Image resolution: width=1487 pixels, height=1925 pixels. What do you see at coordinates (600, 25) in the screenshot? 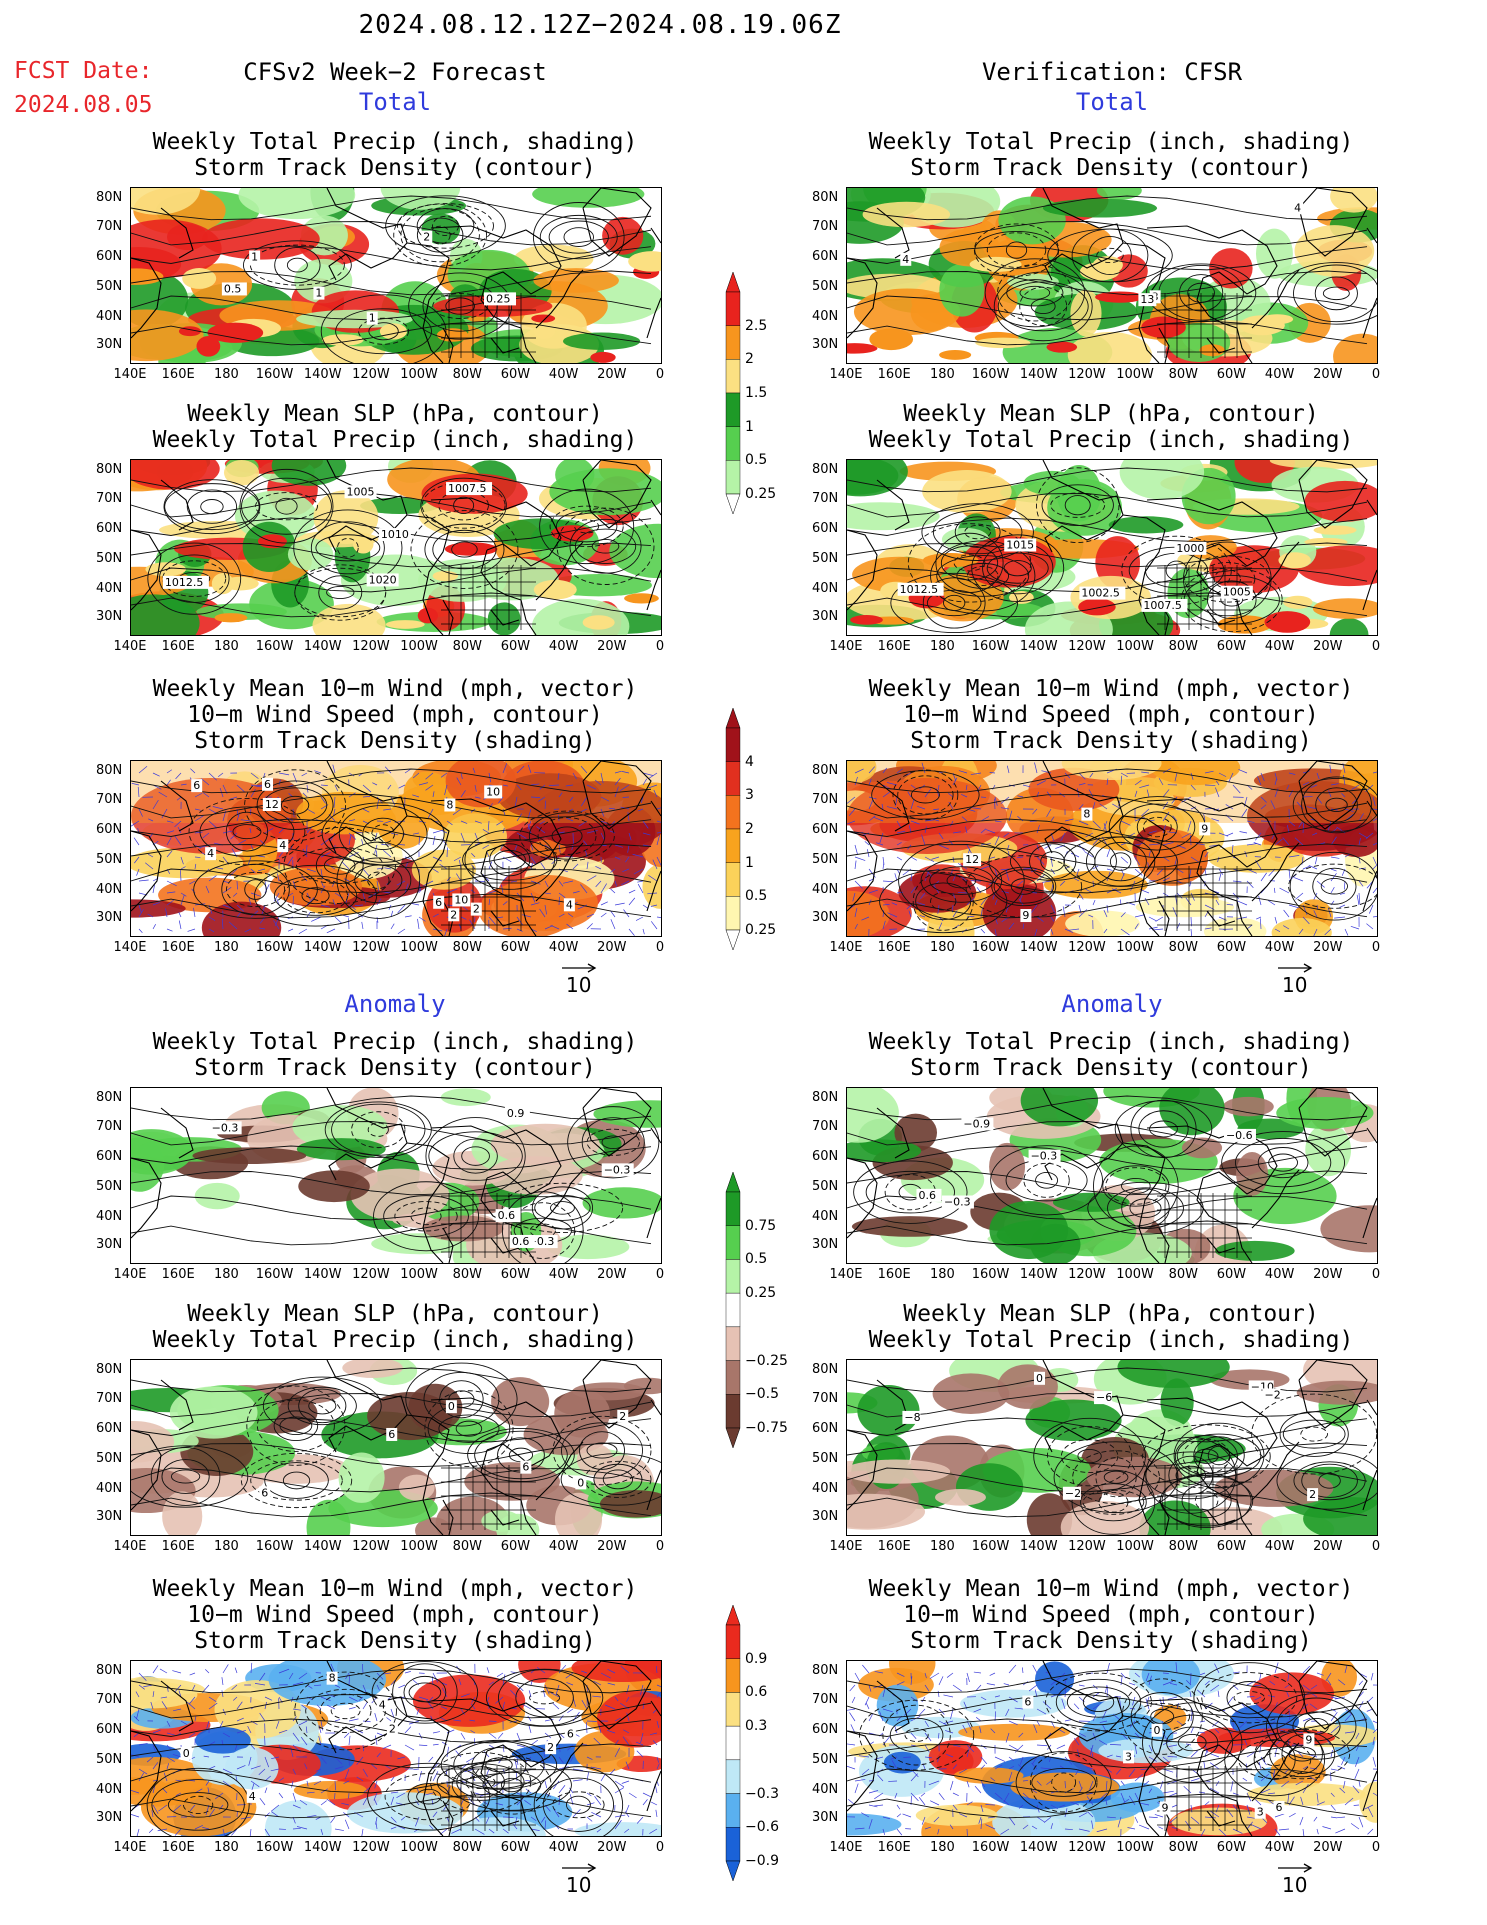
I see `main-title: 2024.08.12.12Z−2024.08.19.06Z` at bounding box center [600, 25].